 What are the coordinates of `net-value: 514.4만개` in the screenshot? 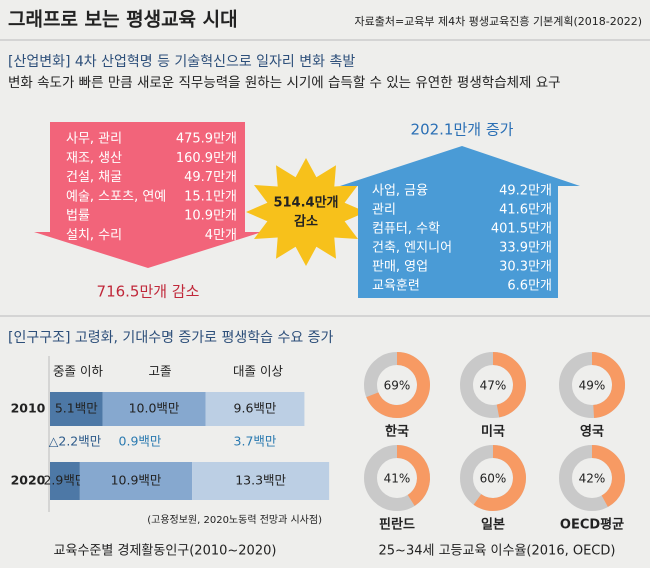 It's located at (305, 203).